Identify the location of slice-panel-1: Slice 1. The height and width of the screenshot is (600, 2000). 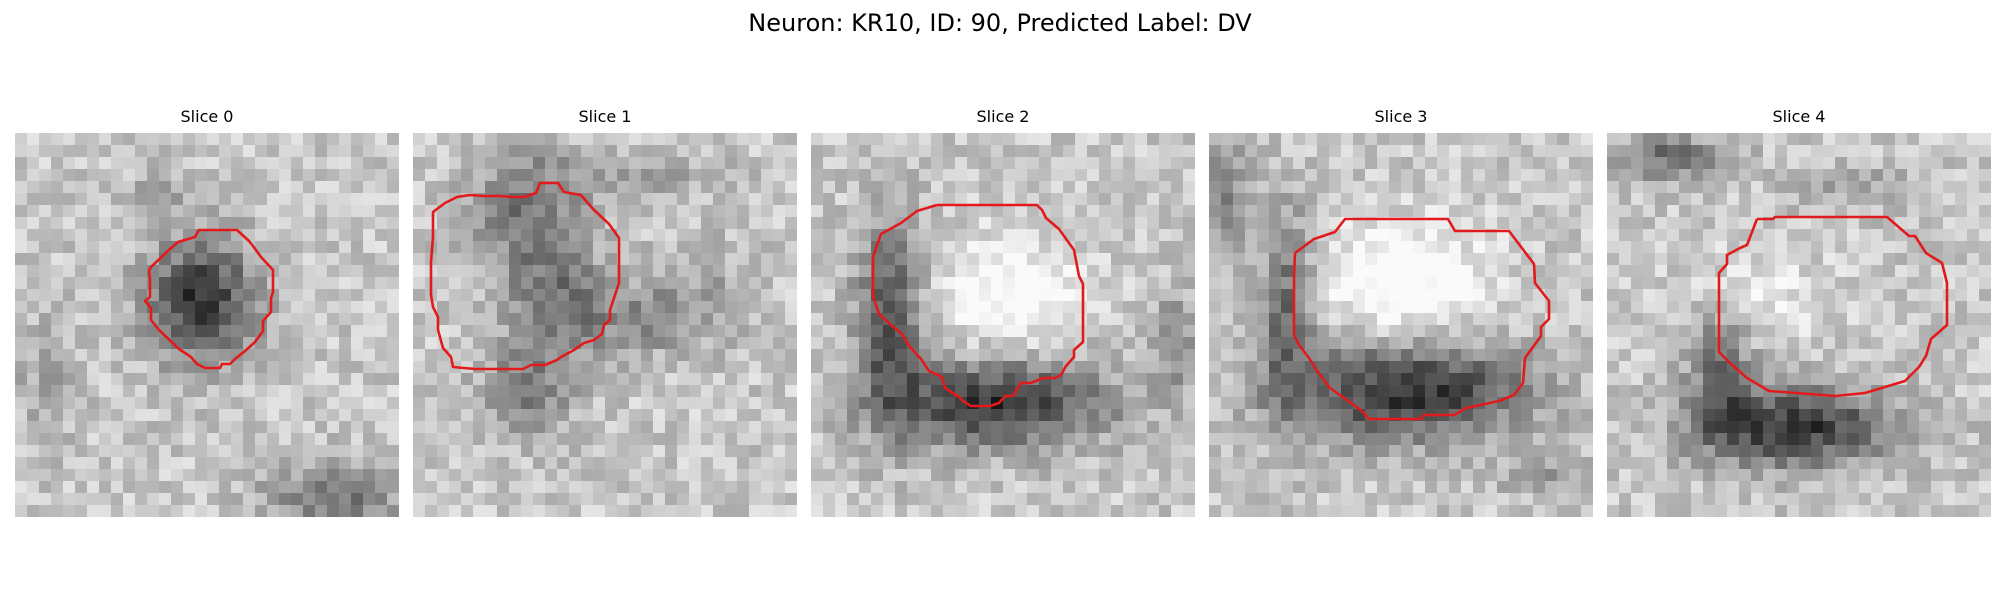
(605, 311).